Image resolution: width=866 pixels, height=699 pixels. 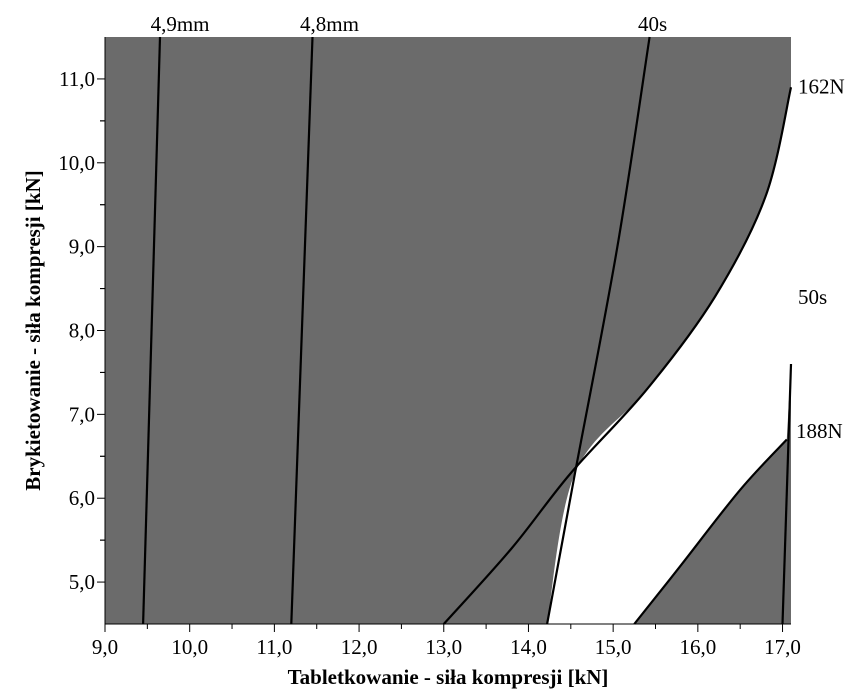 What do you see at coordinates (77, 79) in the screenshot?
I see `y-tick-label: 11,0` at bounding box center [77, 79].